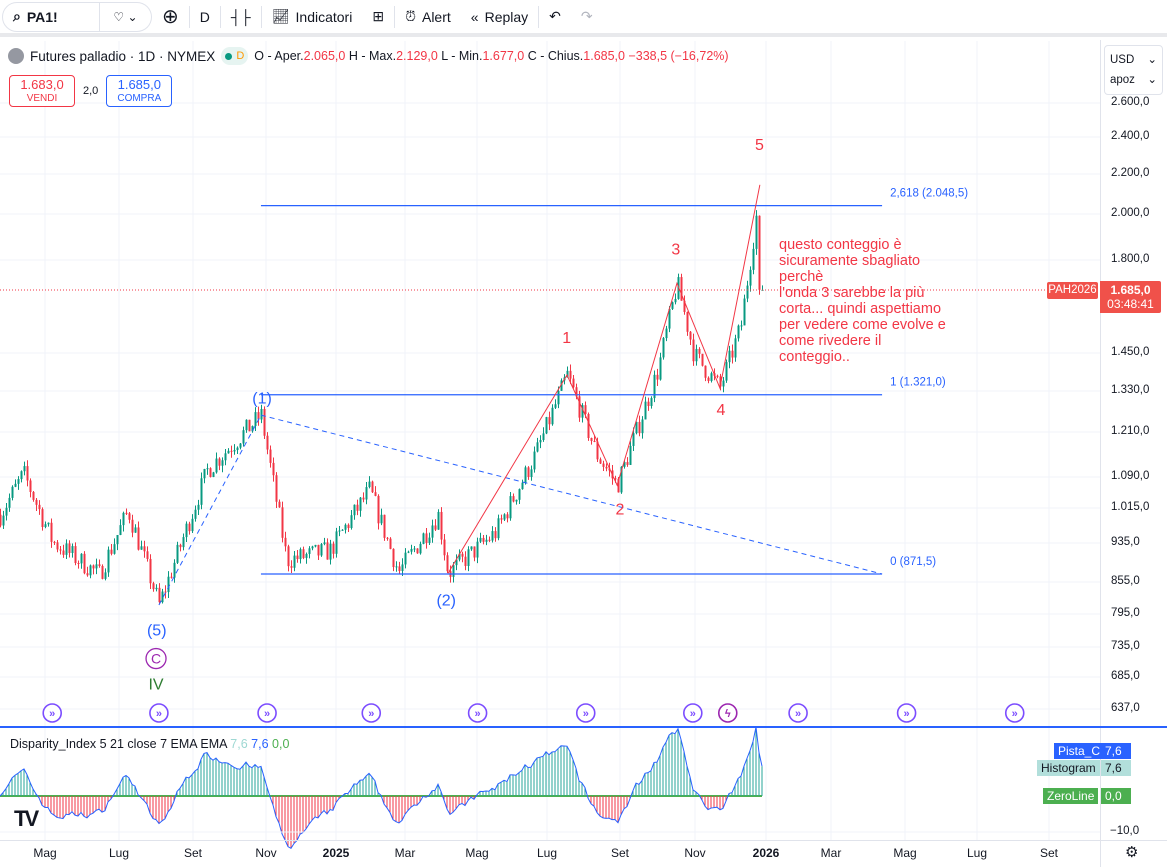 This screenshot has width=1167, height=867. Describe the element at coordinates (170, 17) in the screenshot. I see `compare-button: ⊕` at that location.